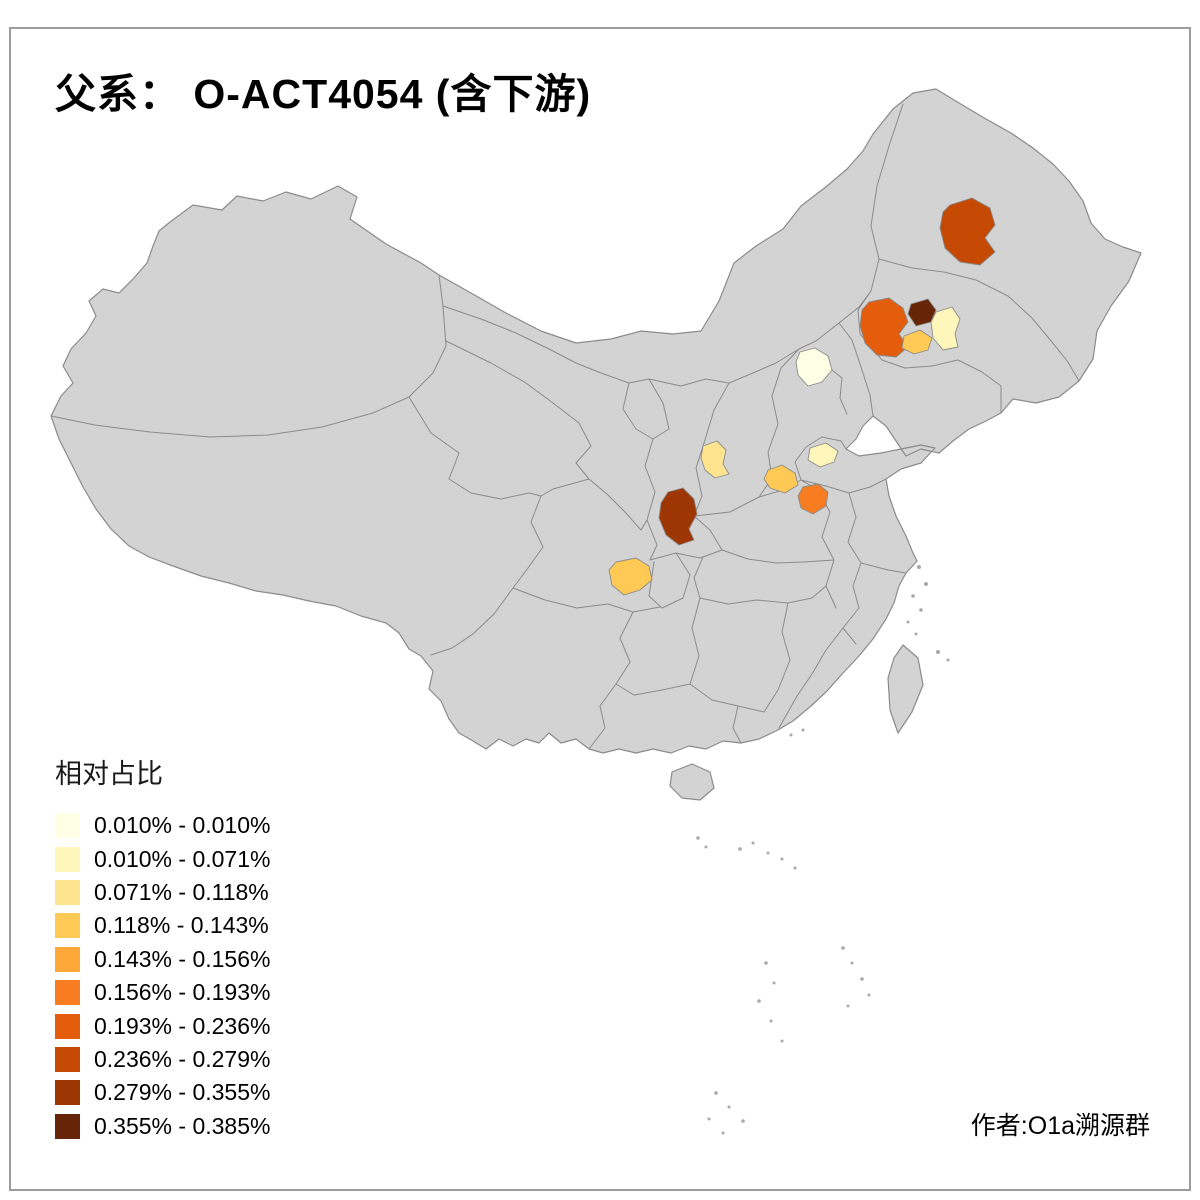 The width and height of the screenshot is (1200, 1200). Describe the element at coordinates (967, 231) in the screenshot. I see `colored-region-northeast-heilongjiang` at that location.